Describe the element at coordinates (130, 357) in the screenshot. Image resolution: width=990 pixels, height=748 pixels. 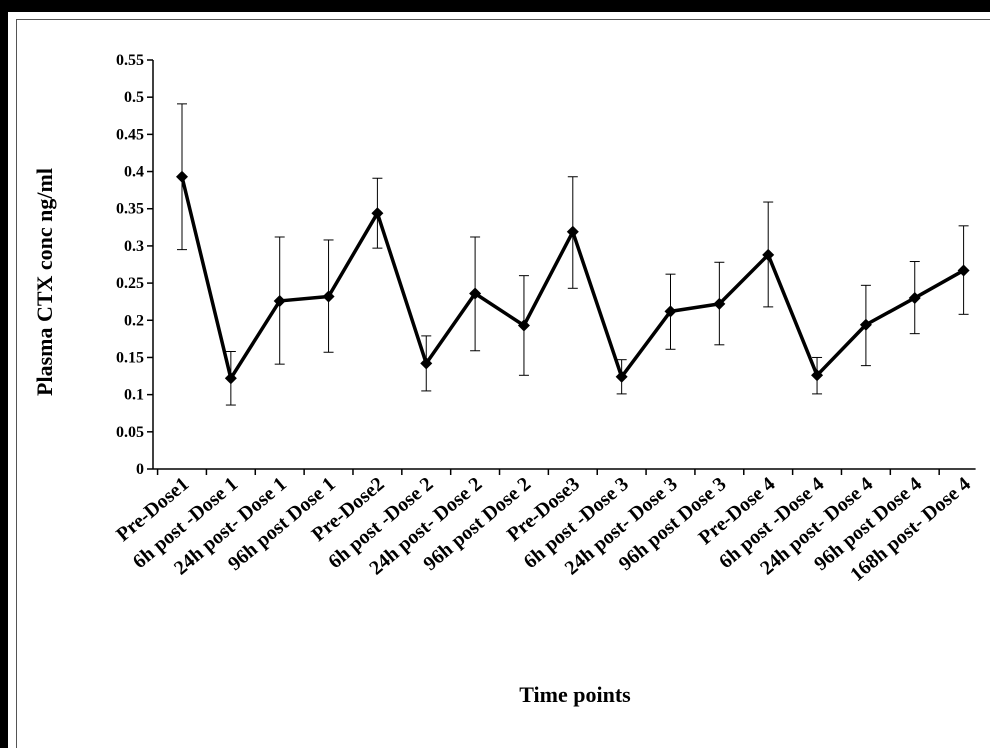
I see `y-tick-label: 0.15` at that location.